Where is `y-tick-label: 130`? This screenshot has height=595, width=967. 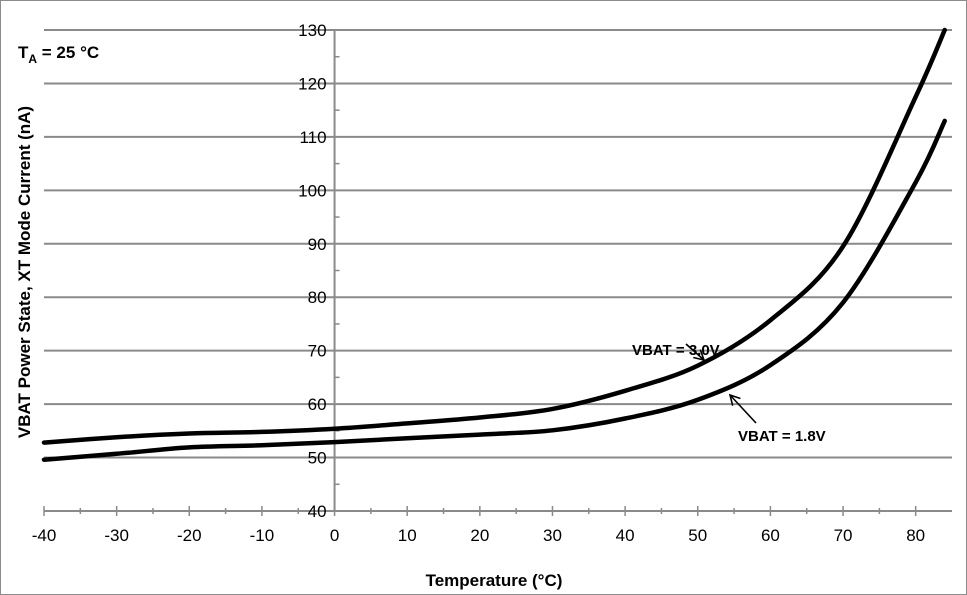
y-tick-label: 130 is located at coordinates (312, 30).